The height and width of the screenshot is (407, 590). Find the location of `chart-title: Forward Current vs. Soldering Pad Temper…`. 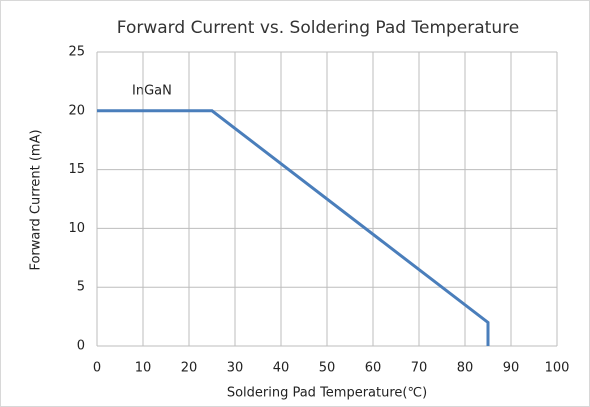

chart-title: Forward Current vs. Soldering Pad Temper… is located at coordinates (318, 28).